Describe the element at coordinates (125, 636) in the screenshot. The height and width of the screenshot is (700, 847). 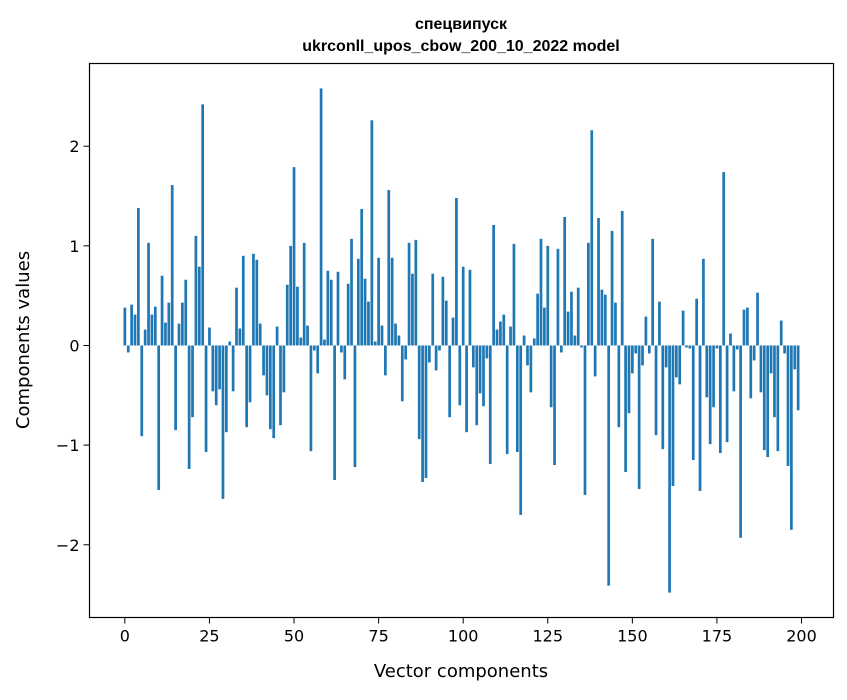
I see `x-tick-label: 0` at that location.